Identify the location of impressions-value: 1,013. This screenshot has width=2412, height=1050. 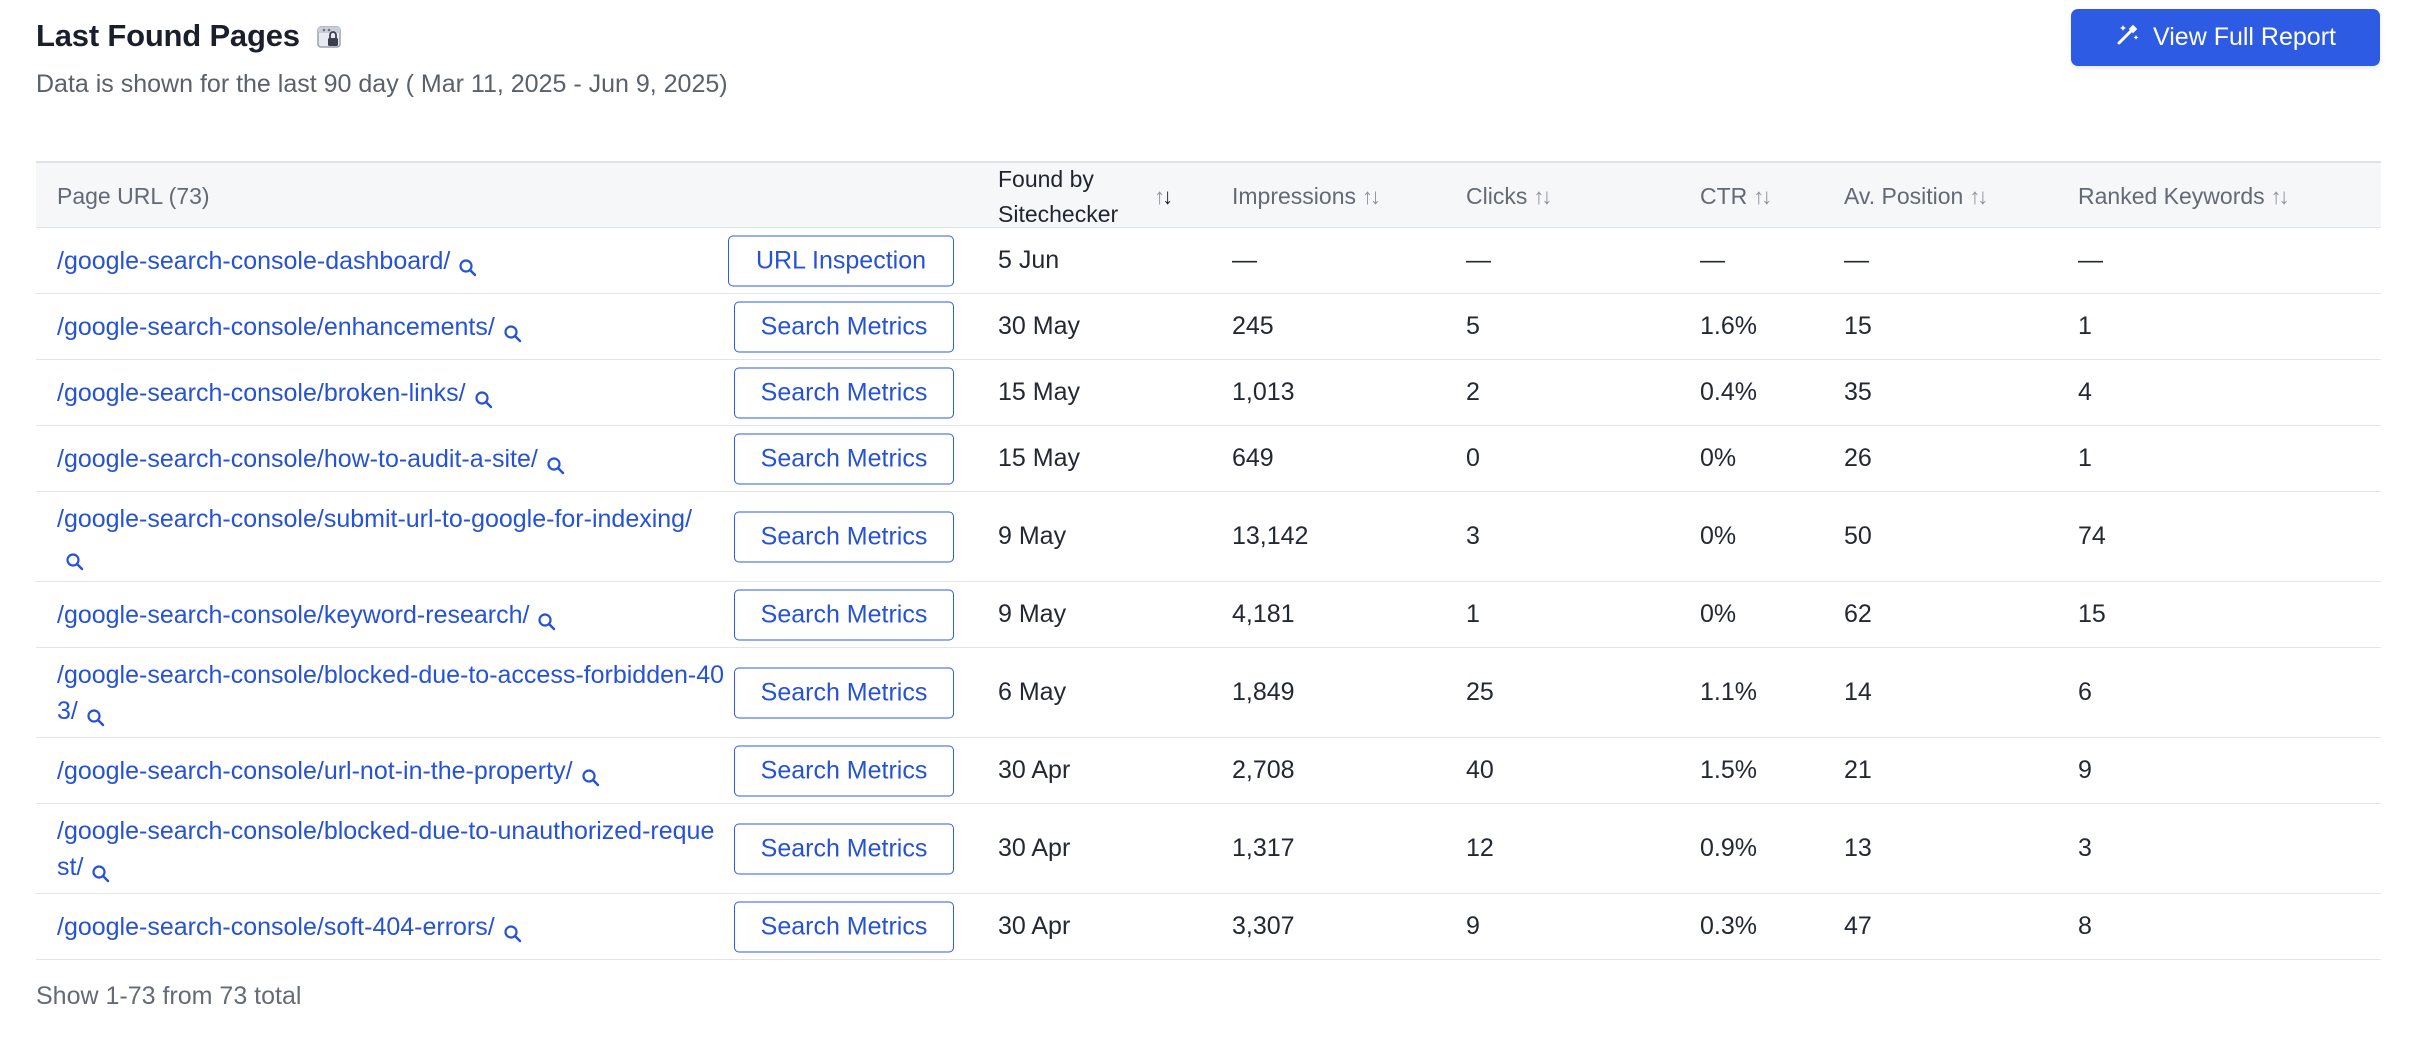
(1263, 392).